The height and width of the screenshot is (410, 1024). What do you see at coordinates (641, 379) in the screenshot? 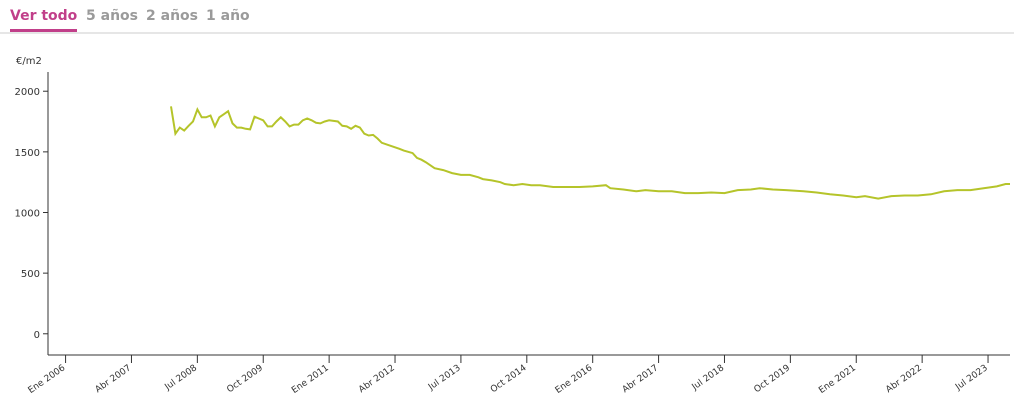
I see `x-tick-label: Abr 2017` at bounding box center [641, 379].